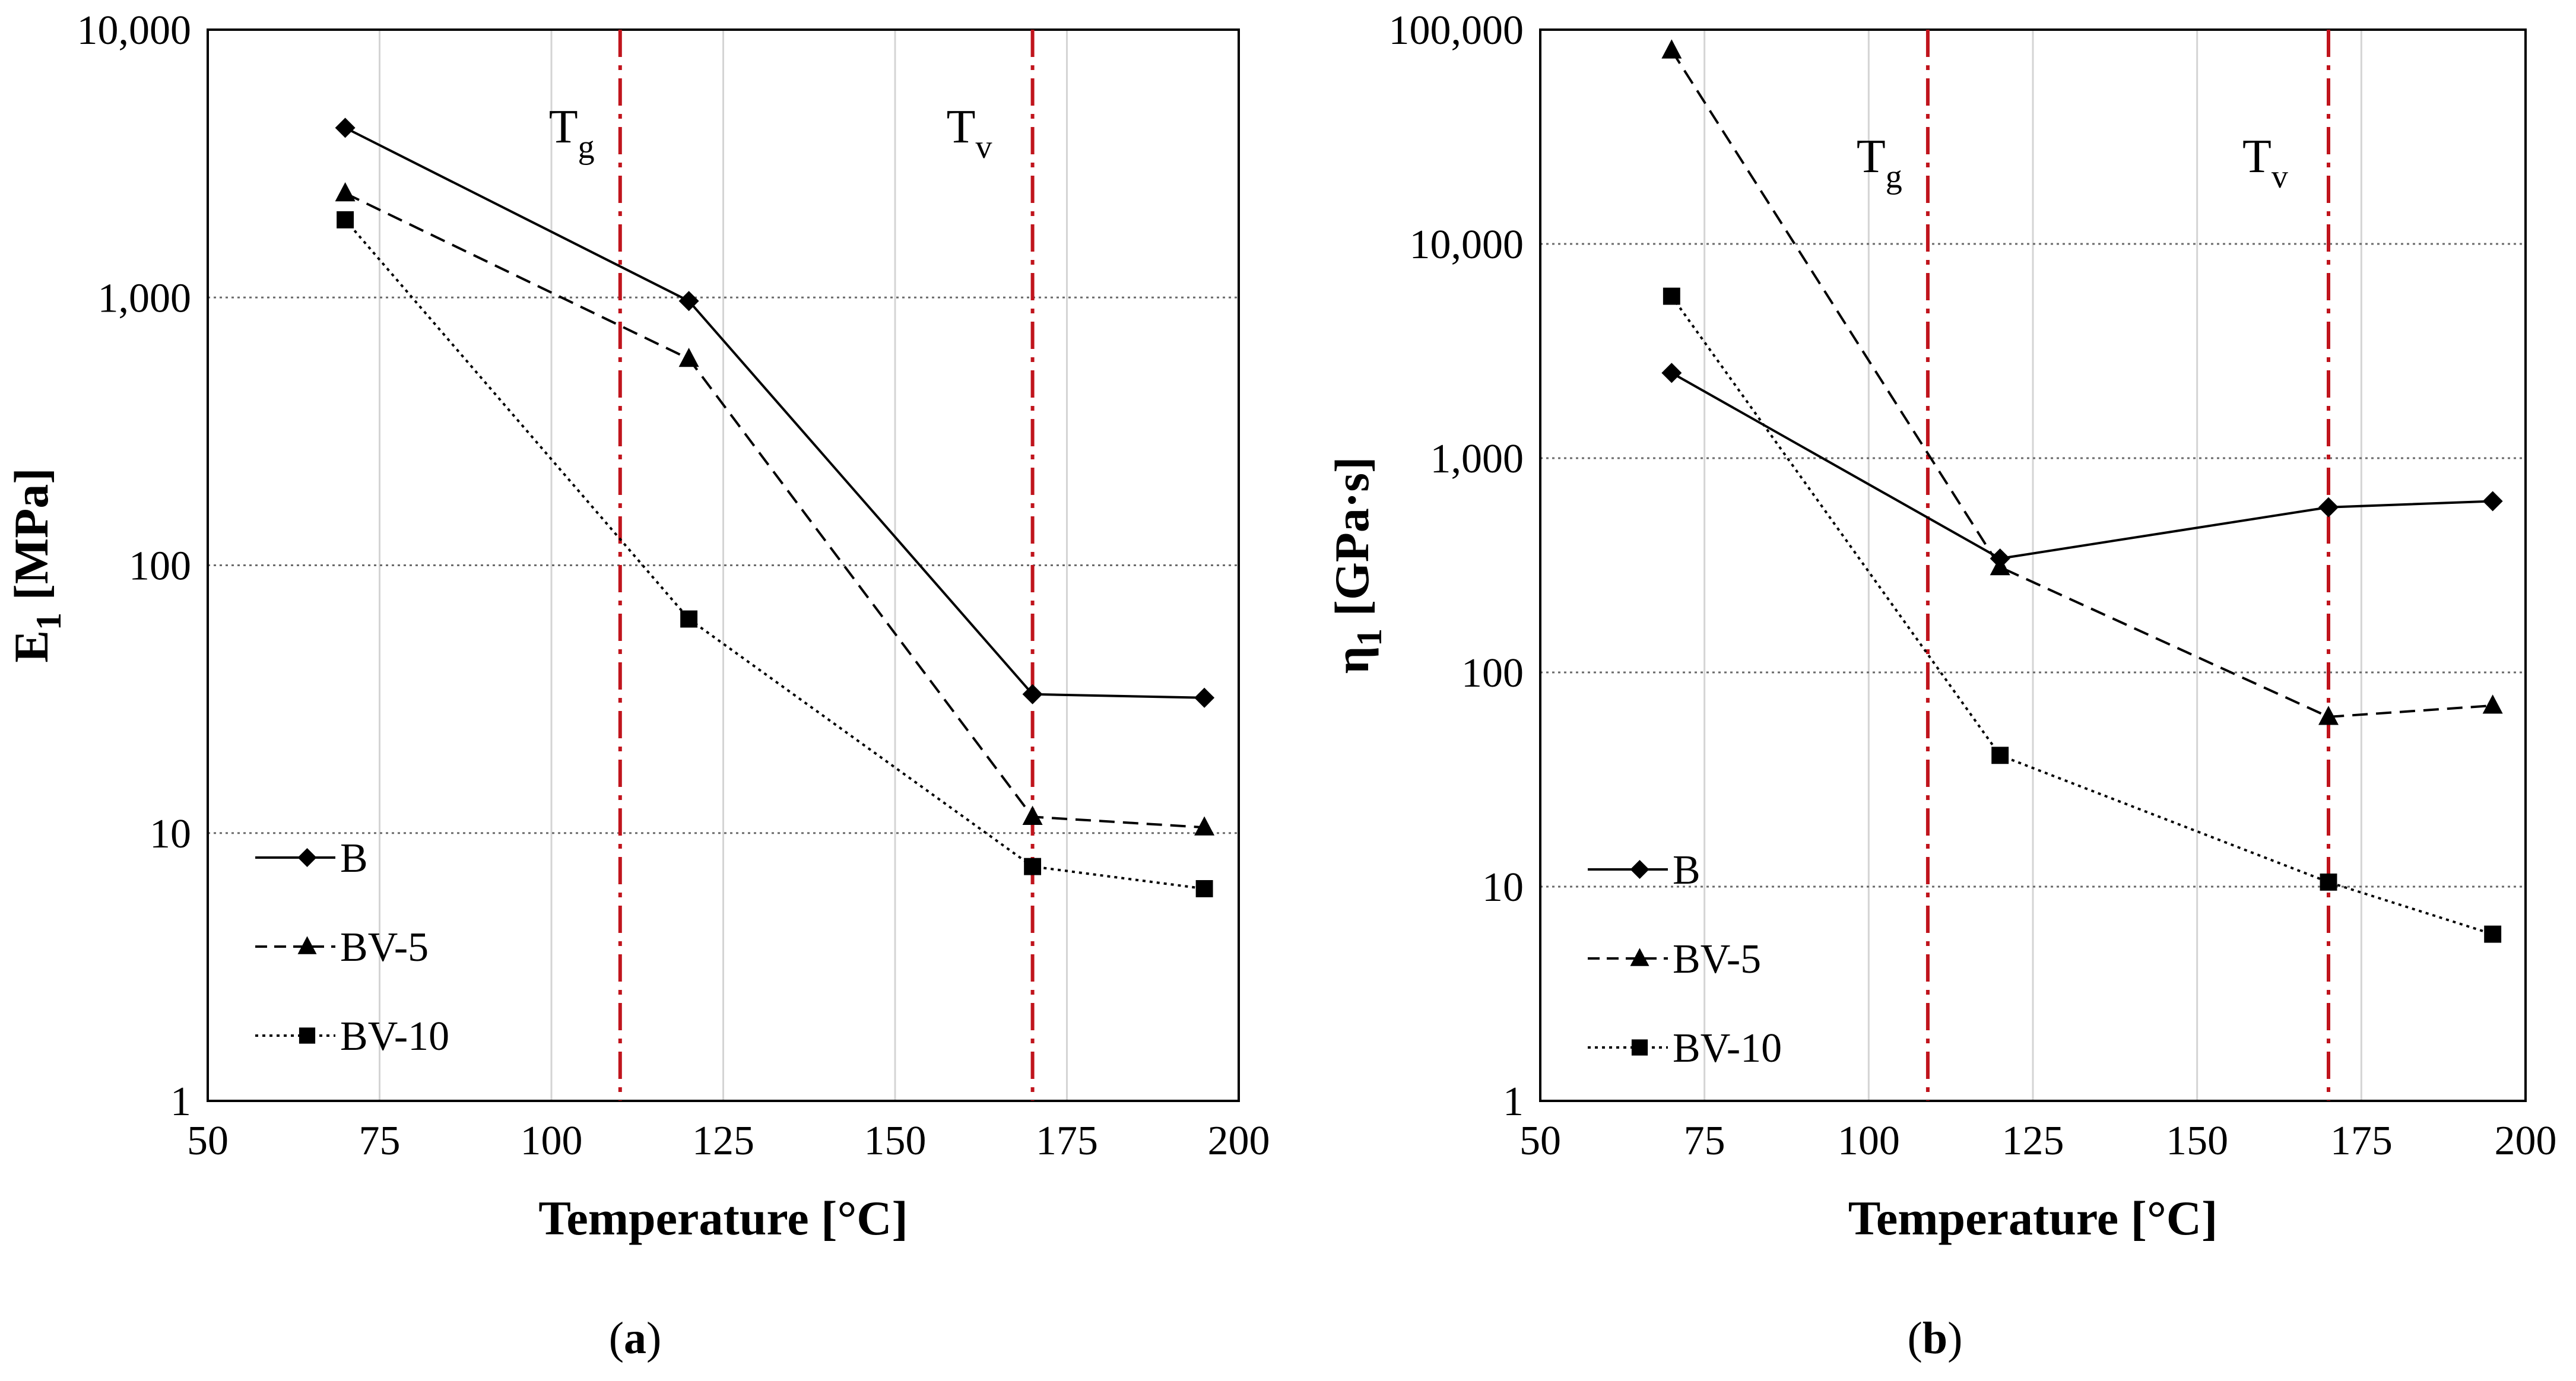 The image size is (2576, 1381). Describe the element at coordinates (1352, 660) in the screenshot. I see `y-axis-title-main: η` at that location.